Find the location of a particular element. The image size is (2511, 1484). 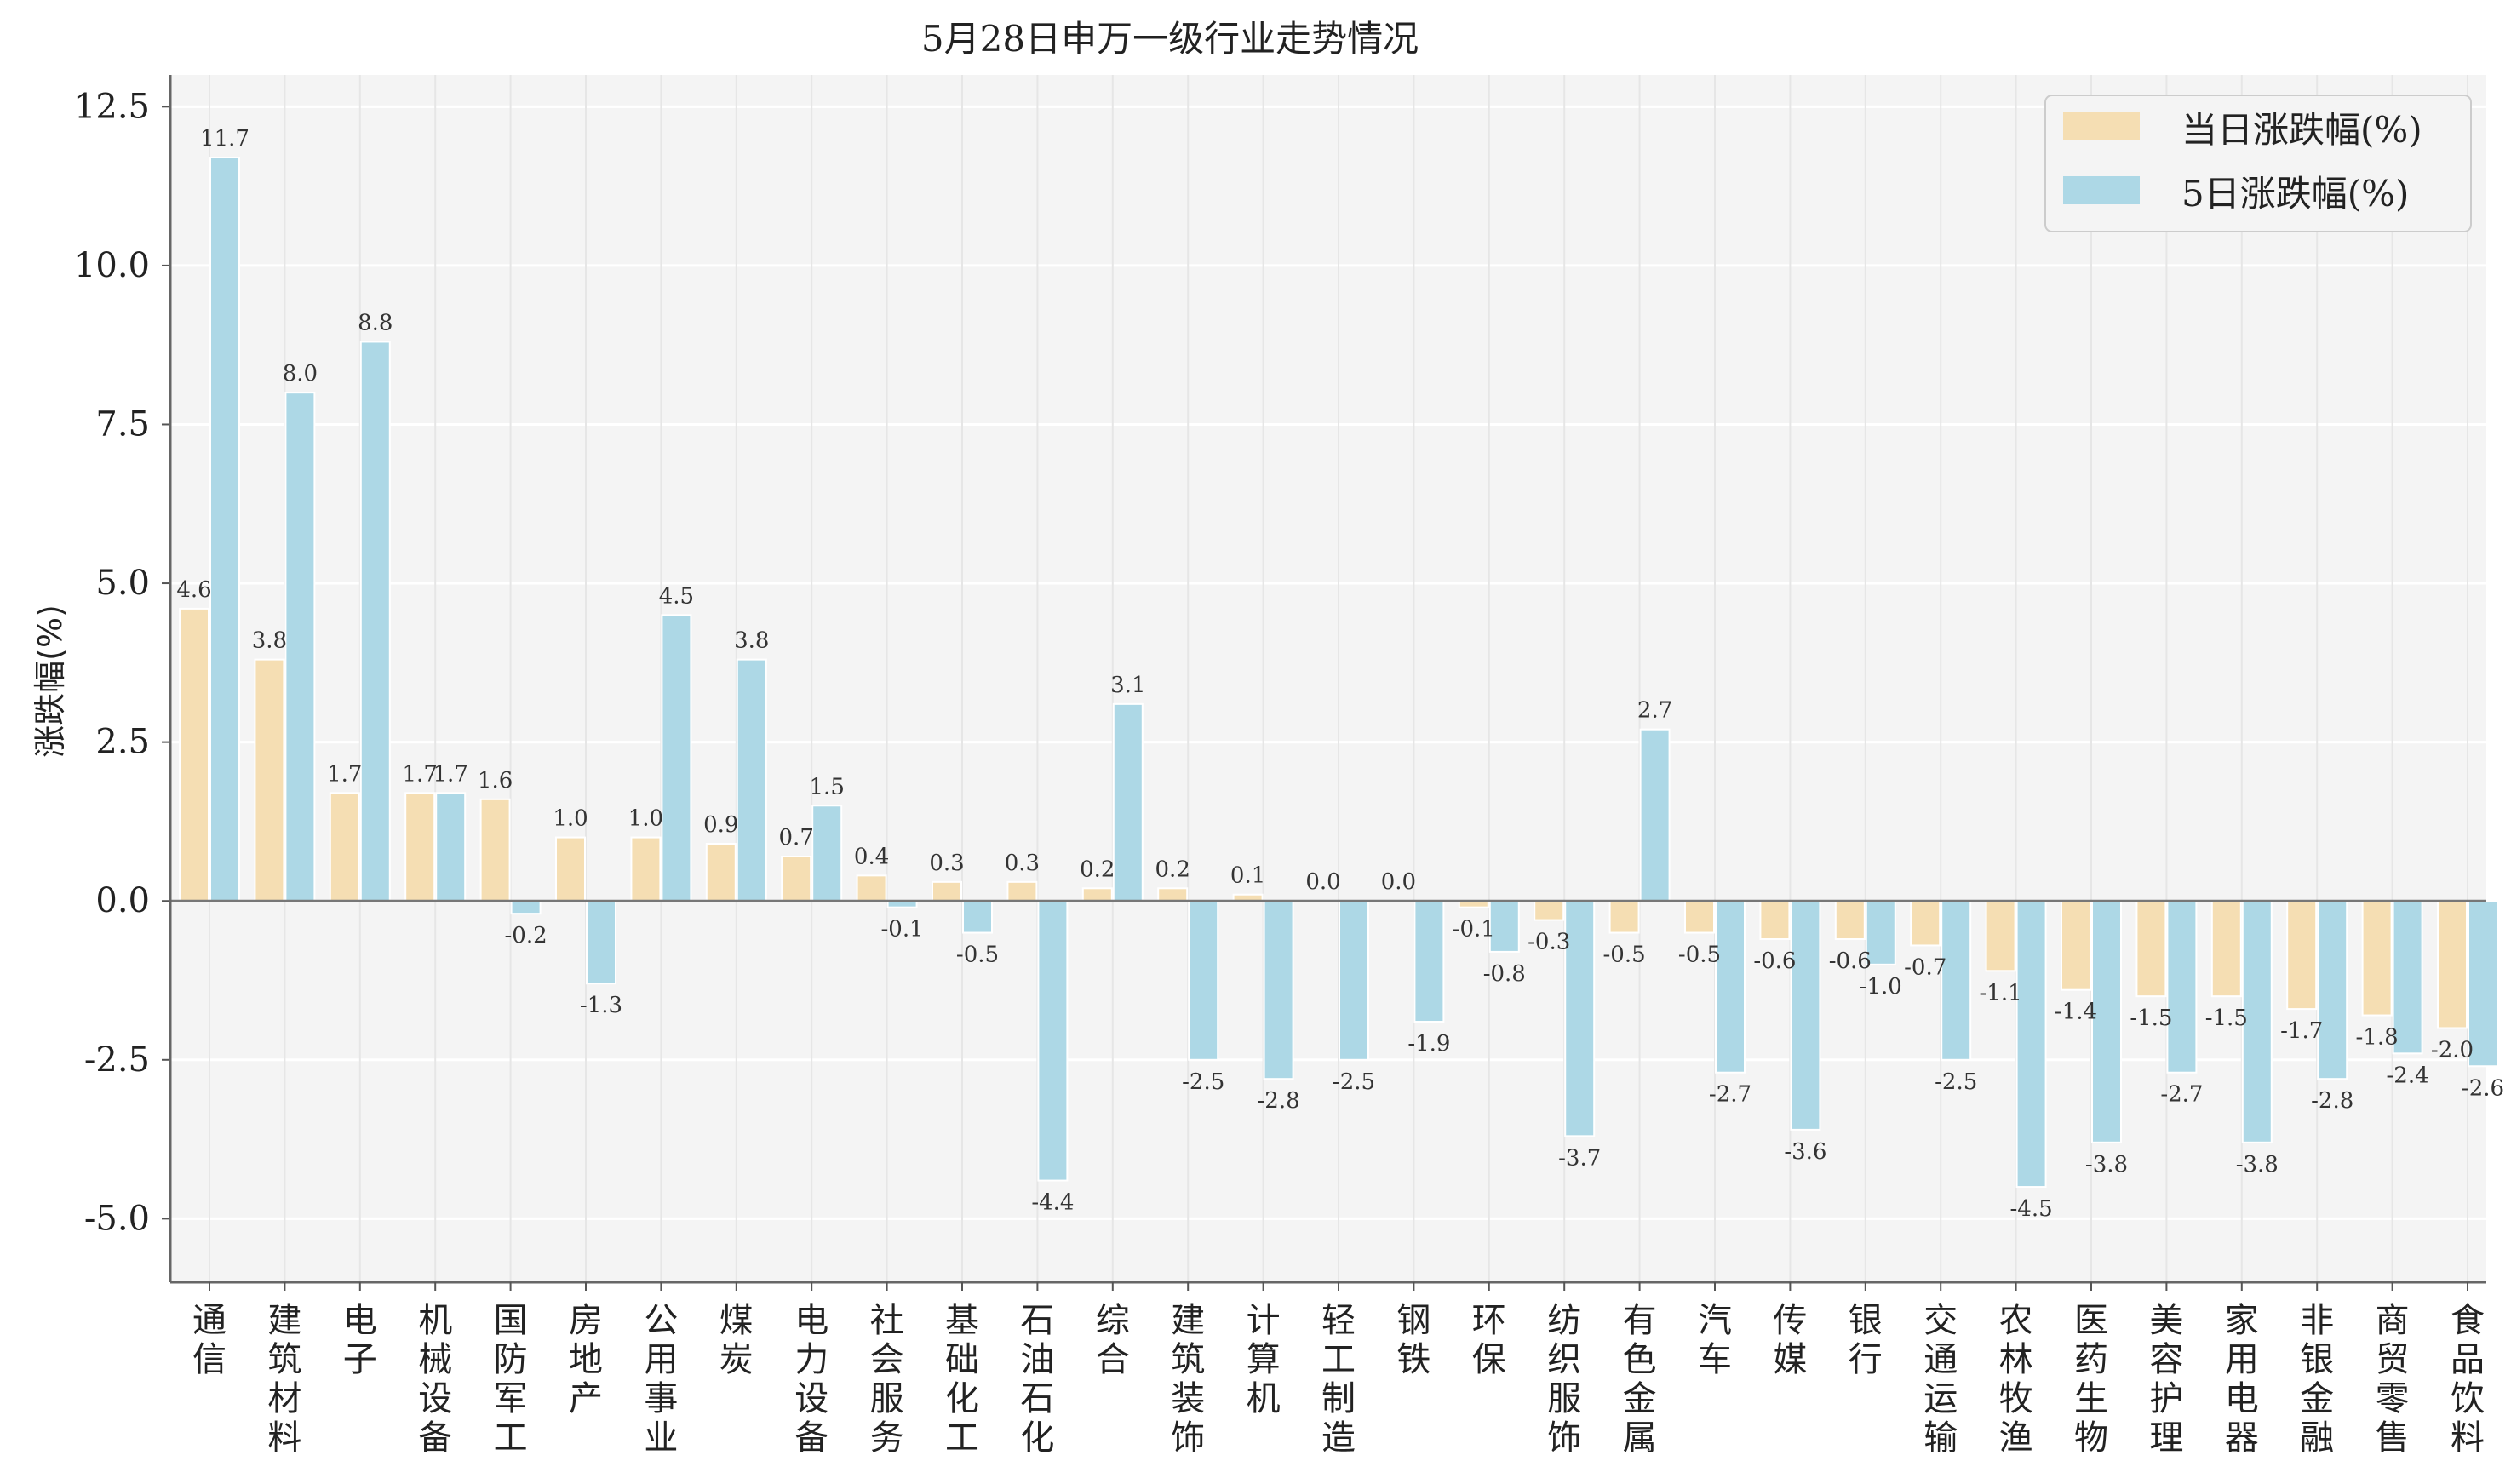

value-label-daily: -1.5 is located at coordinates (2151, 1018).